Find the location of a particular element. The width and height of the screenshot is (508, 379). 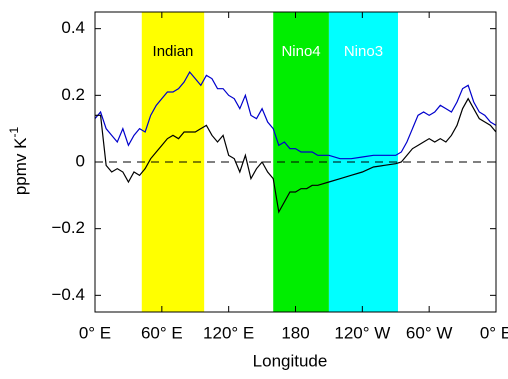

x-tick-label: 180 is located at coordinates (295, 332).